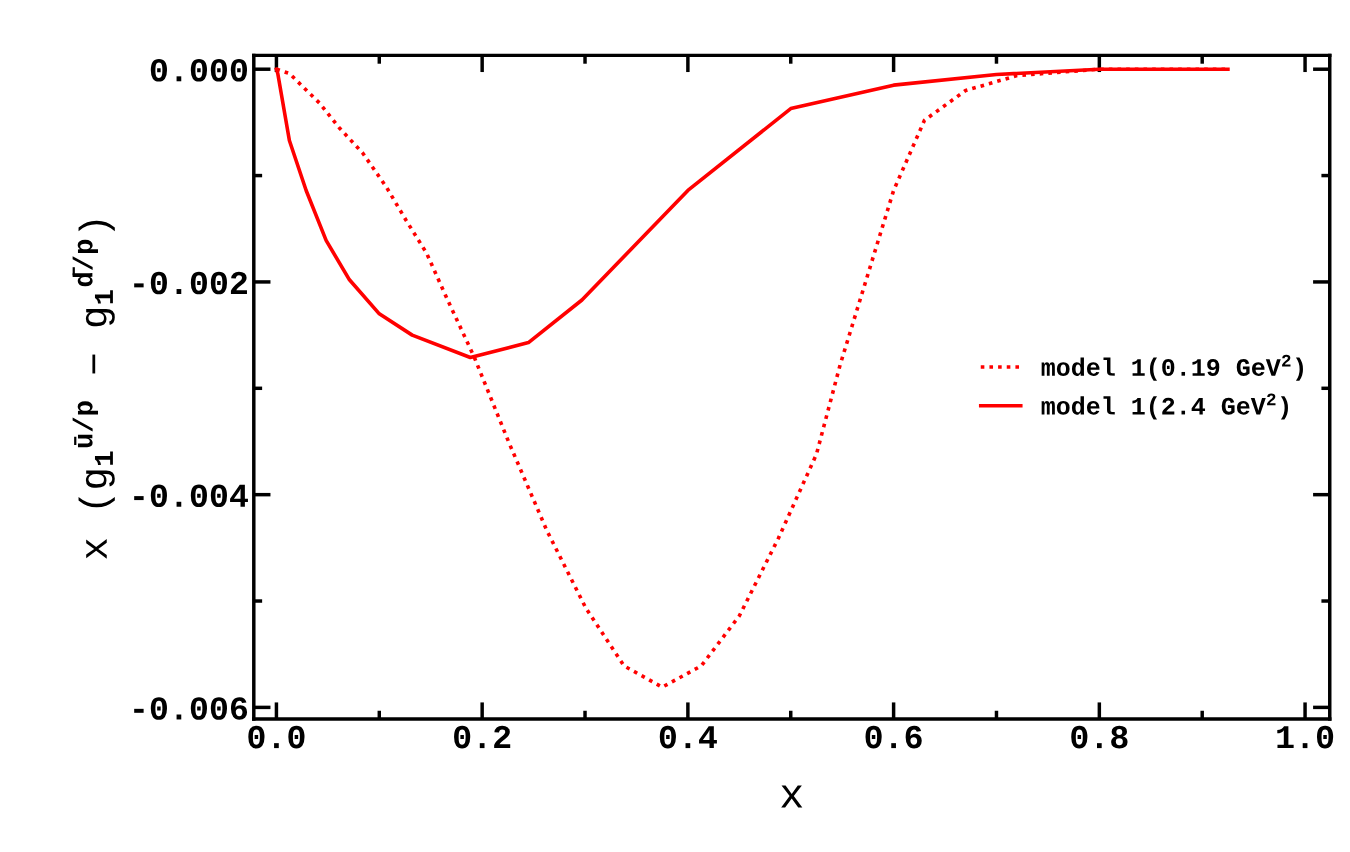 Image resolution: width=1350 pixels, height=852 pixels. What do you see at coordinates (191, 708) in the screenshot?
I see `y-tick-label: -0.006` at bounding box center [191, 708].